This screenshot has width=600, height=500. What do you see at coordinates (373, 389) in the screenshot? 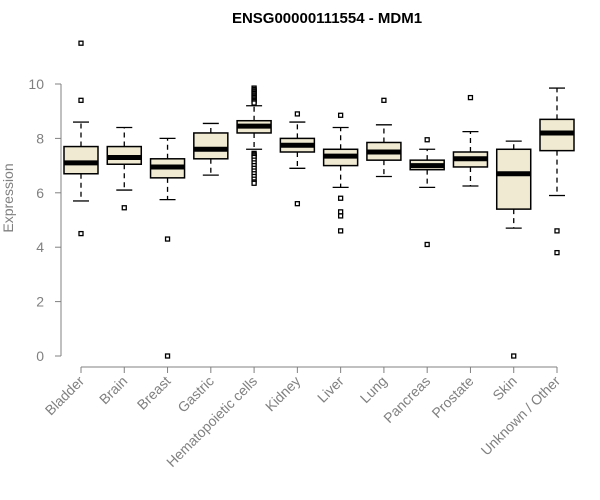
I see `x-tick-label: Lung` at bounding box center [373, 389].